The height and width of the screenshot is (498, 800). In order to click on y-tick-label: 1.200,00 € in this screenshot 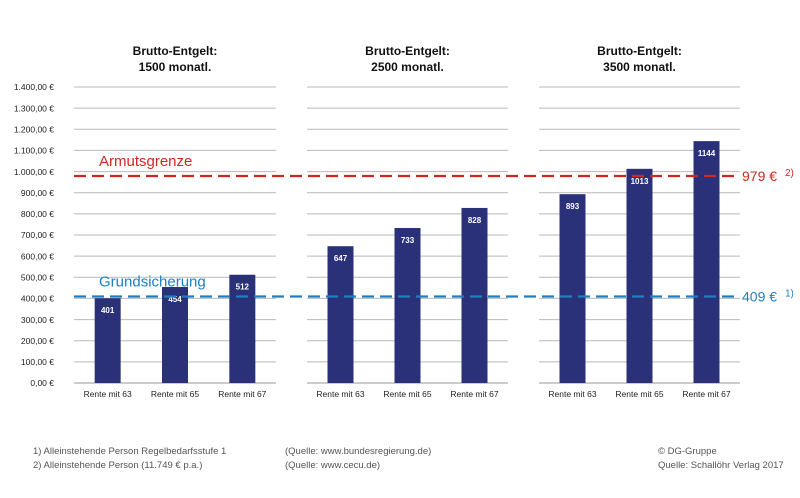, I will do `click(34, 129)`.